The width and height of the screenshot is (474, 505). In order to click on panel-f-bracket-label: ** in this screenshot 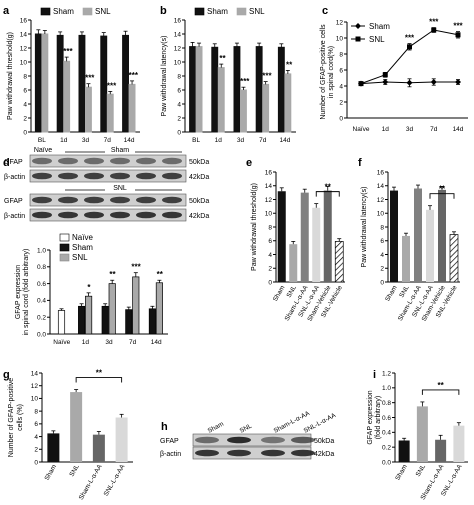, I will do `click(442, 189)`.